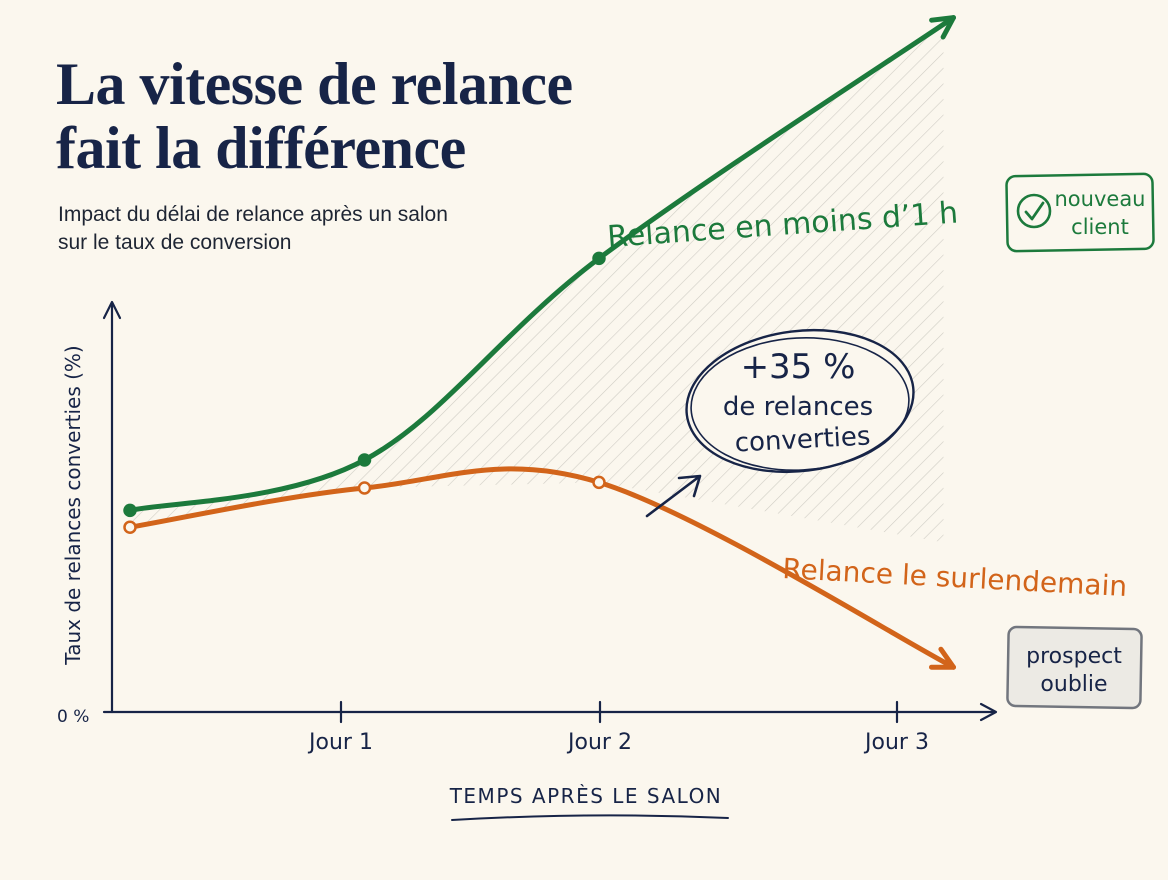 This screenshot has width=1168, height=880. I want to click on title-line-1: La vitesse de relance, so click(314, 84).